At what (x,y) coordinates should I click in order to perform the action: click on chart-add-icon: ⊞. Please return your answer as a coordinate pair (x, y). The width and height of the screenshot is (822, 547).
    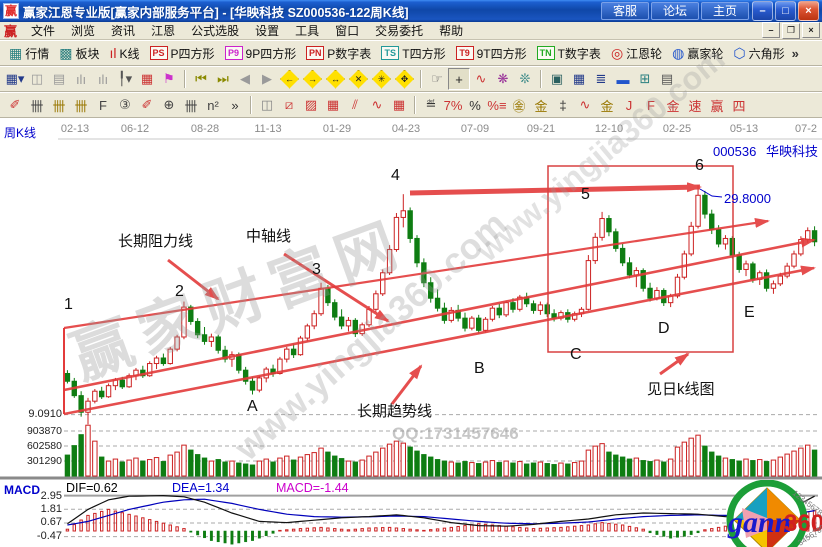
    Looking at the image, I should click on (645, 78).